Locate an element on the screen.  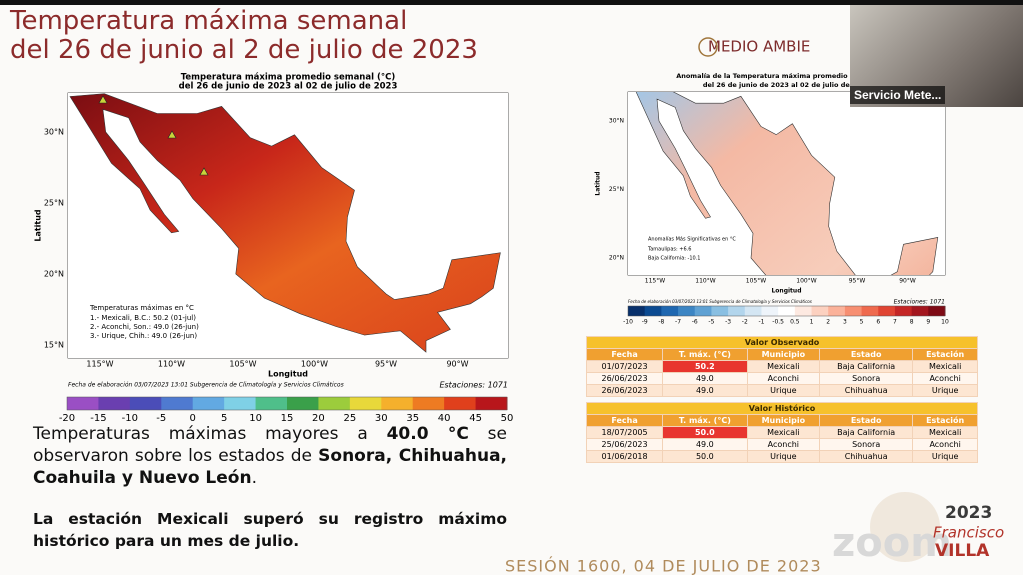
colorbar-label: 50 is located at coordinates (507, 418).